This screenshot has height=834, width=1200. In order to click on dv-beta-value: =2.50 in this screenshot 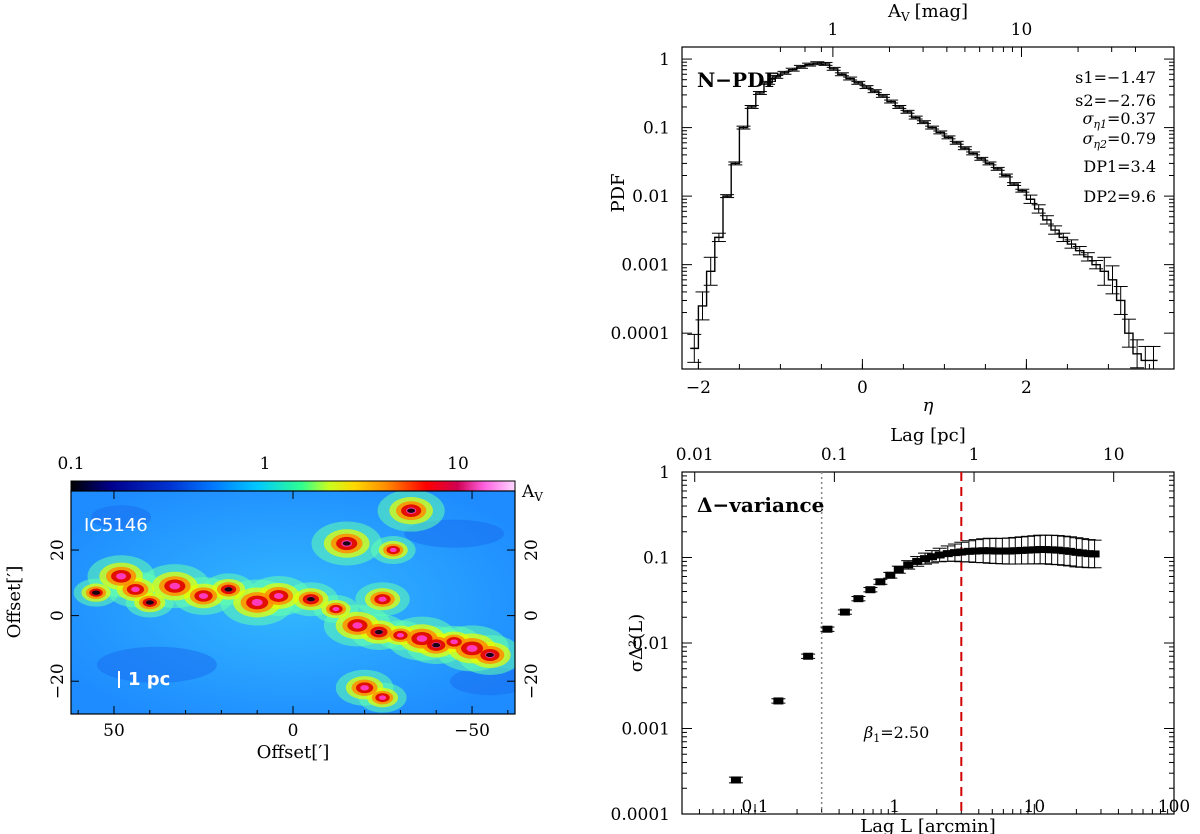, I will do `click(904, 732)`.